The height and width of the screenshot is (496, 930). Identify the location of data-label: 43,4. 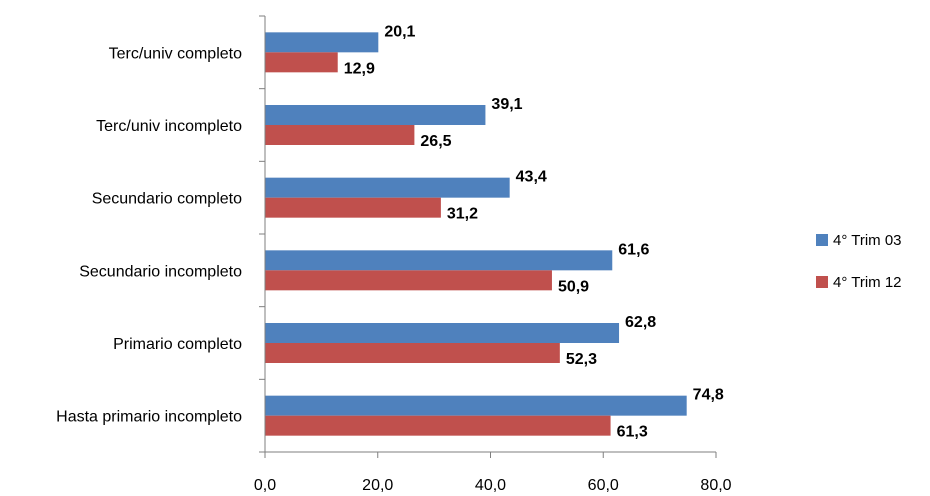
(531, 177).